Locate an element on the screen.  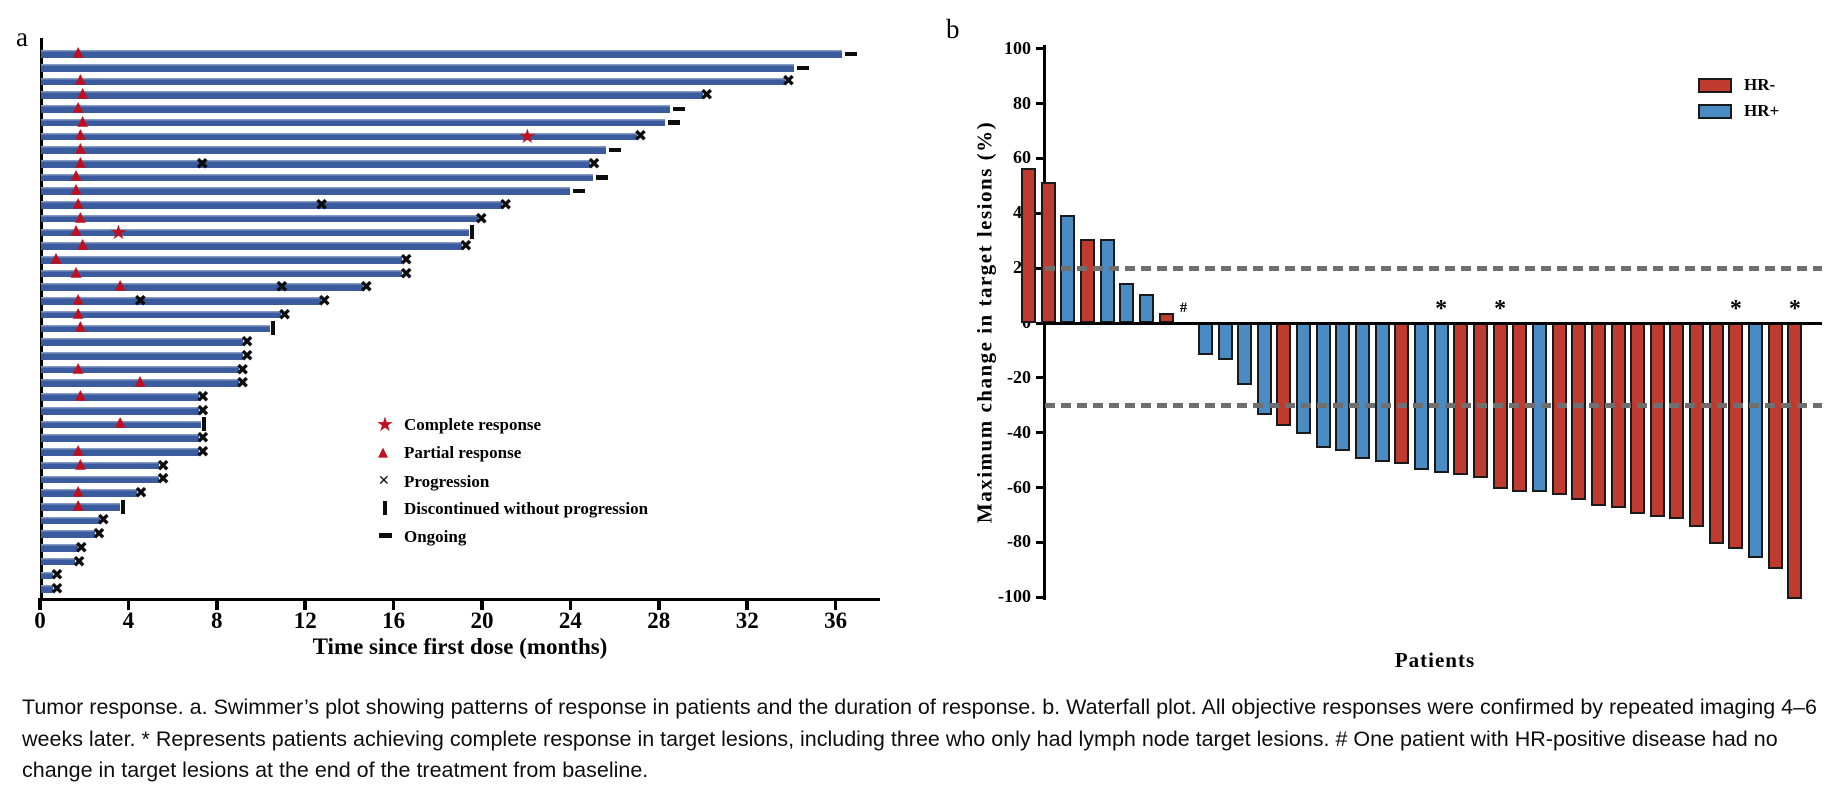
waterfall-legend-label: HR+ is located at coordinates (1762, 110).